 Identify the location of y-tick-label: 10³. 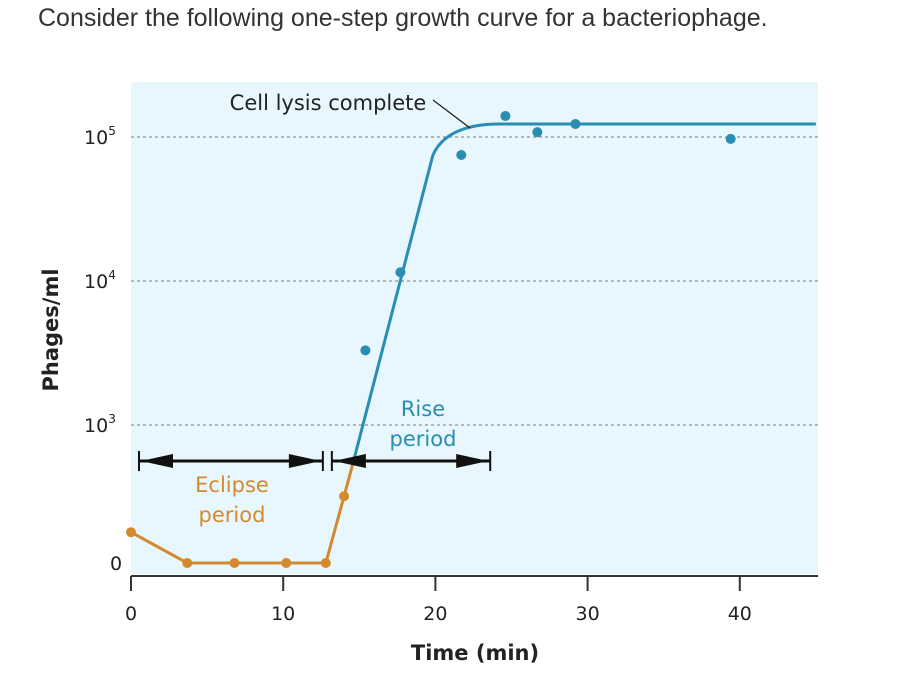
(100, 424).